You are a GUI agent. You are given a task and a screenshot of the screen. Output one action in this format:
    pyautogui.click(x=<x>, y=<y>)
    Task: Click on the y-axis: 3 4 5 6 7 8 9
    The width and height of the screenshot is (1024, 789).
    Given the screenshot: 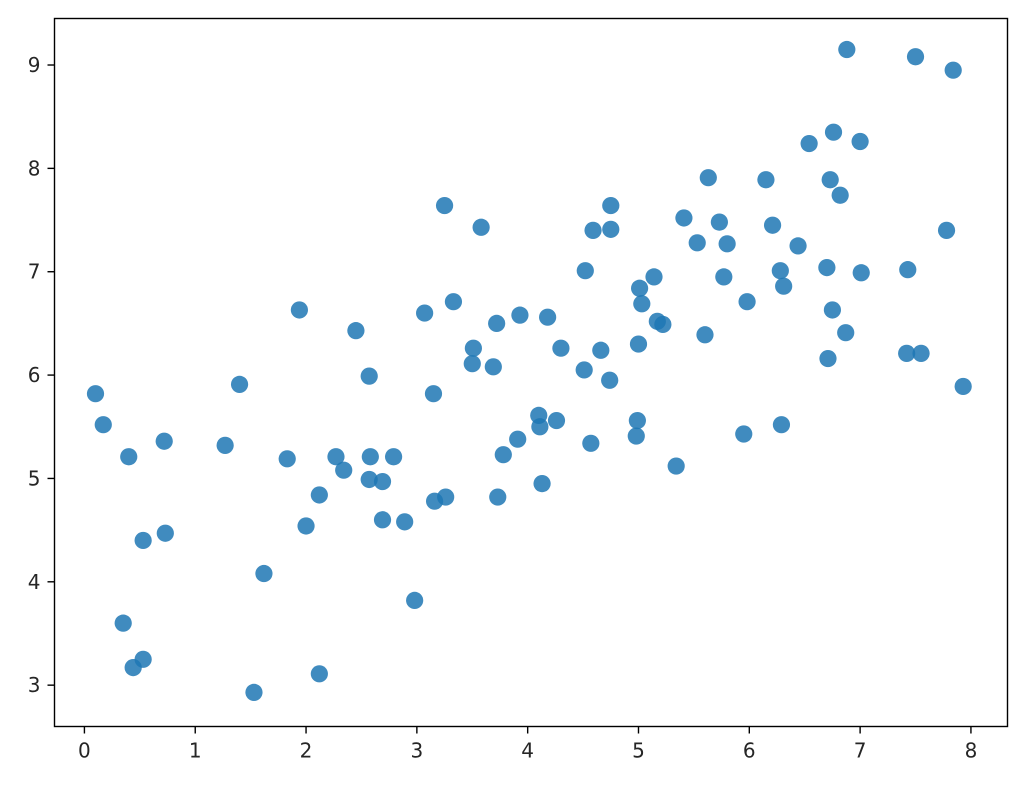 What is the action you would take?
    pyautogui.click(x=41, y=375)
    